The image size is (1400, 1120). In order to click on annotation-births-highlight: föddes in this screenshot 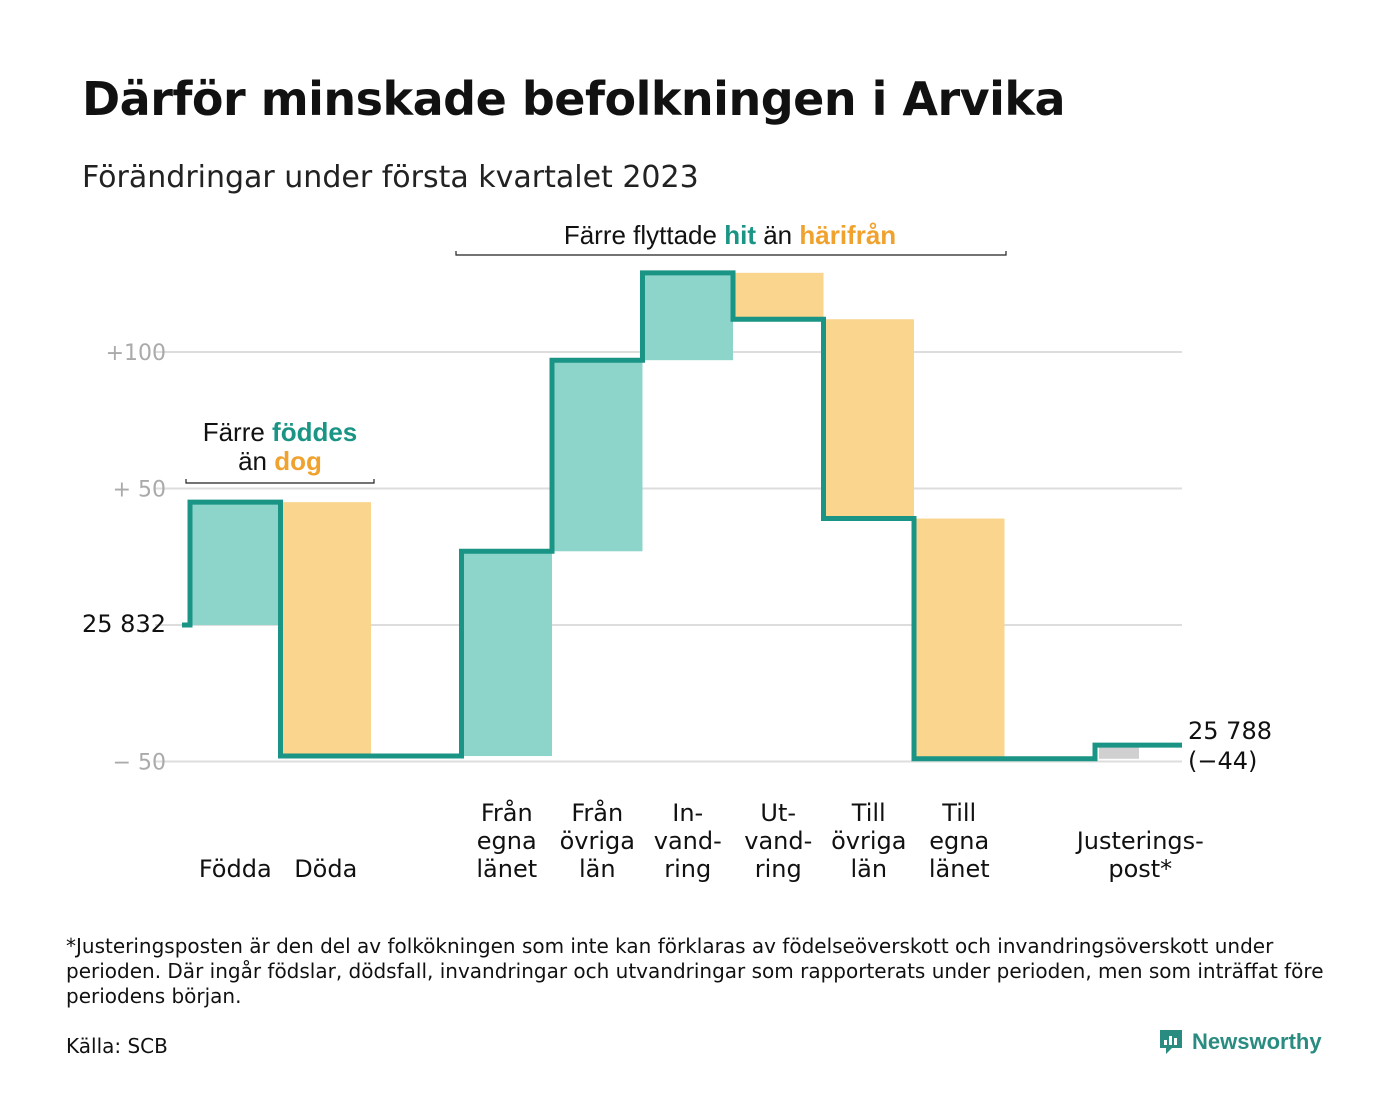, I will do `click(314, 432)`.